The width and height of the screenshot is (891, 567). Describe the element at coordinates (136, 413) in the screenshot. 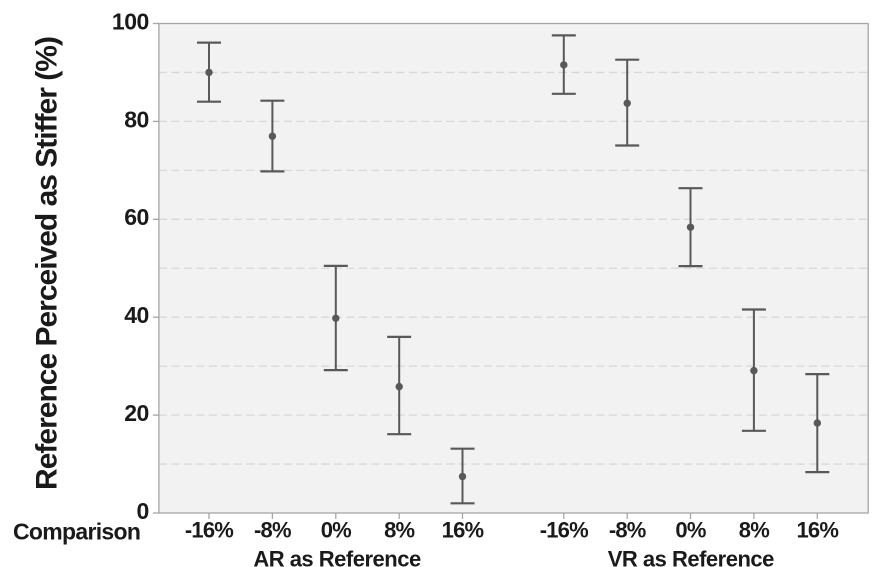

I see `svg-text: 20` at that location.